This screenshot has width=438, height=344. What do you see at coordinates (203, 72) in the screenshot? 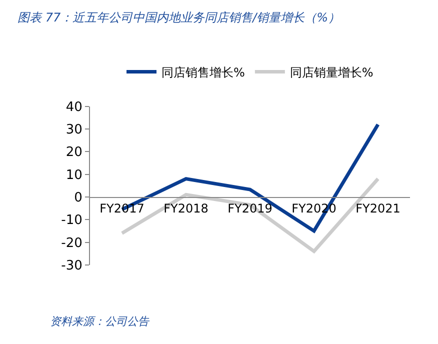
I see `legend-label: 同店销售增长%` at bounding box center [203, 72].